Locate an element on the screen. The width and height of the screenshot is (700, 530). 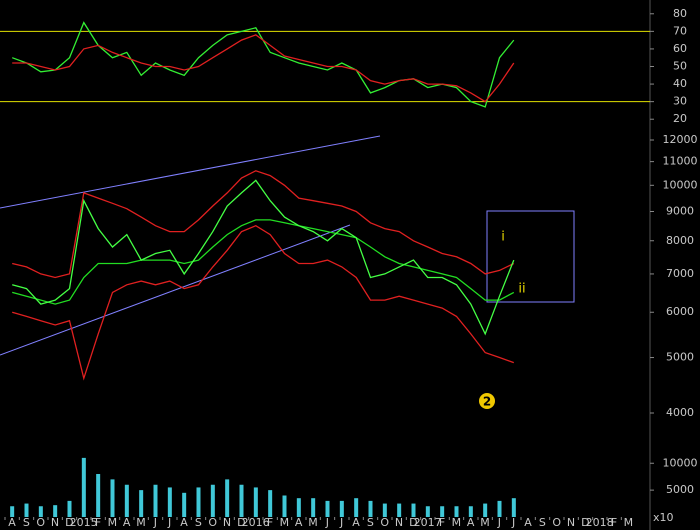
x-tick-label: 2015 is located at coordinates (84, 522).